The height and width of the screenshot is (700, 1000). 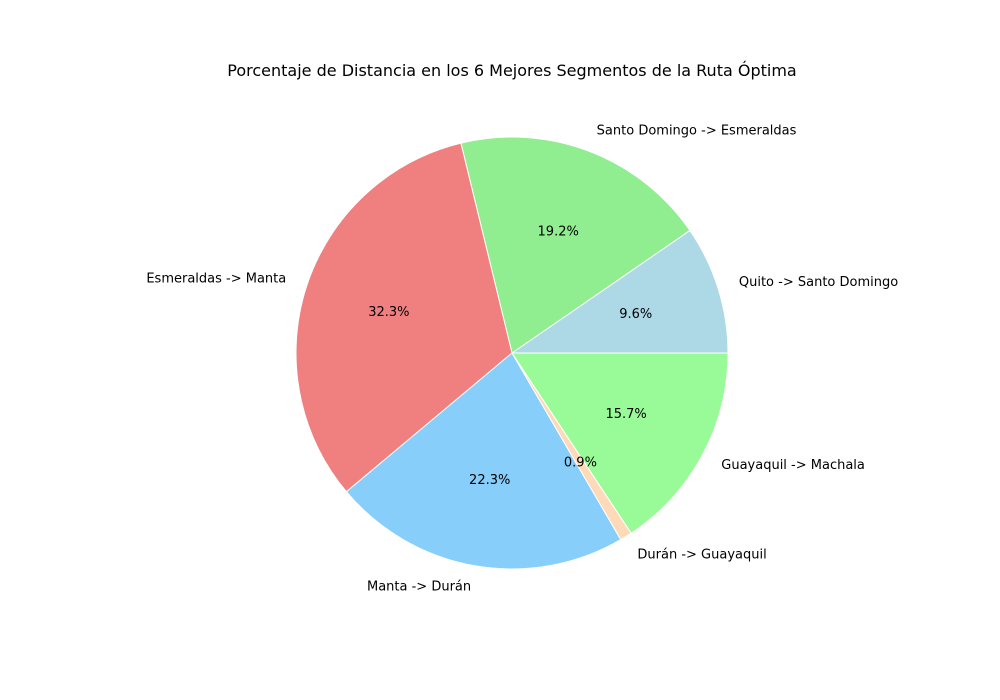 I want to click on pie-percent-label: 0.9%, so click(x=580, y=463).